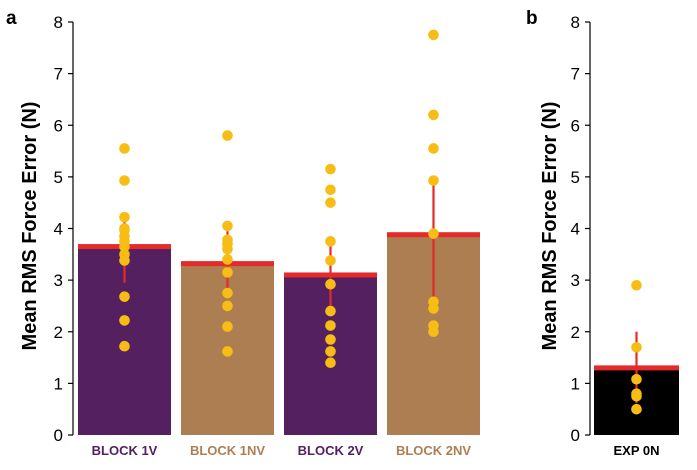 Image resolution: width=697 pixels, height=470 pixels. Describe the element at coordinates (532, 18) in the screenshot. I see `panel-b-letter: b` at that location.